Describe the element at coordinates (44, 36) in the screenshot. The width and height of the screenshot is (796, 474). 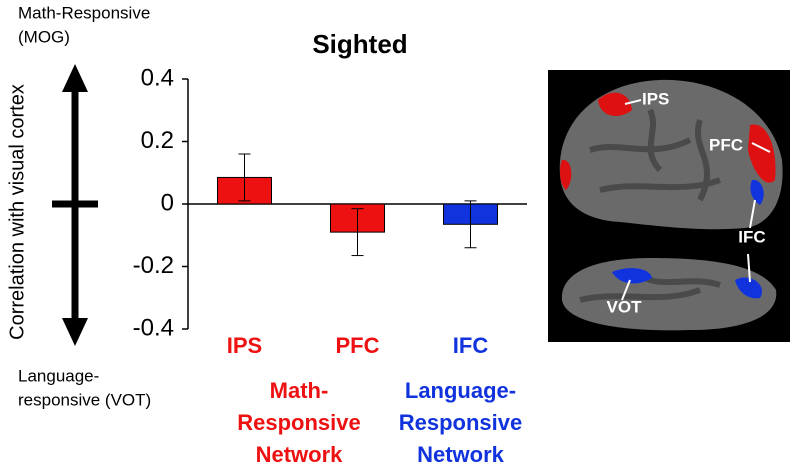
I see `top-label: (MOG)` at that location.